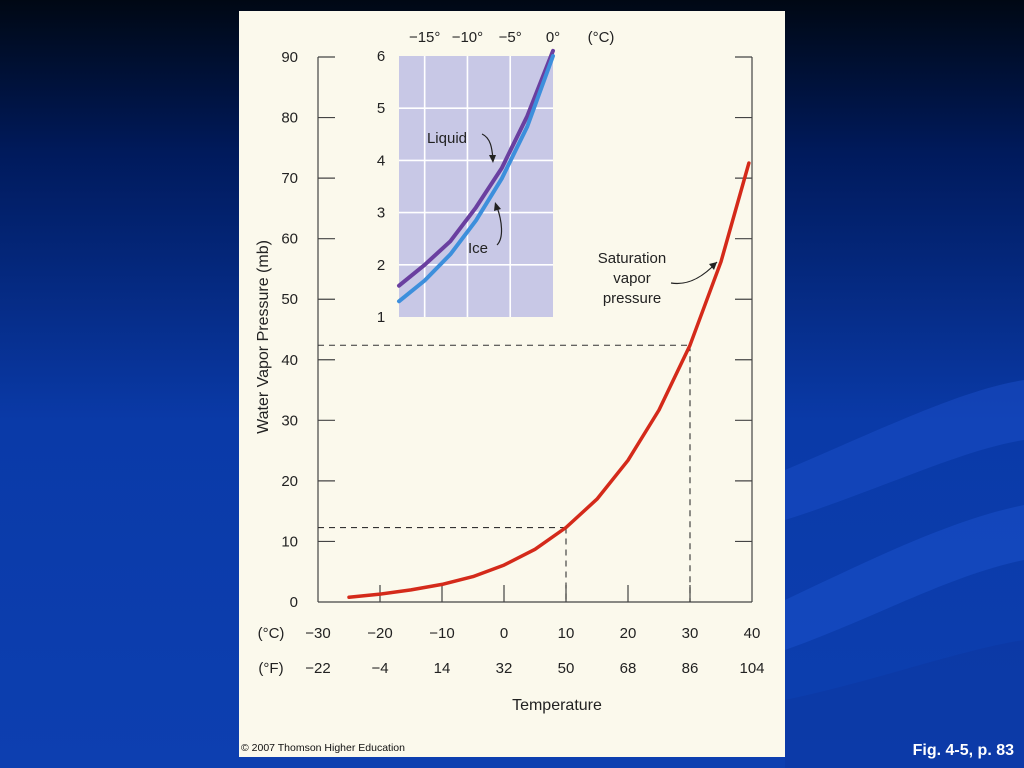  I want to click on y-tick-label: 30, so click(289, 420).